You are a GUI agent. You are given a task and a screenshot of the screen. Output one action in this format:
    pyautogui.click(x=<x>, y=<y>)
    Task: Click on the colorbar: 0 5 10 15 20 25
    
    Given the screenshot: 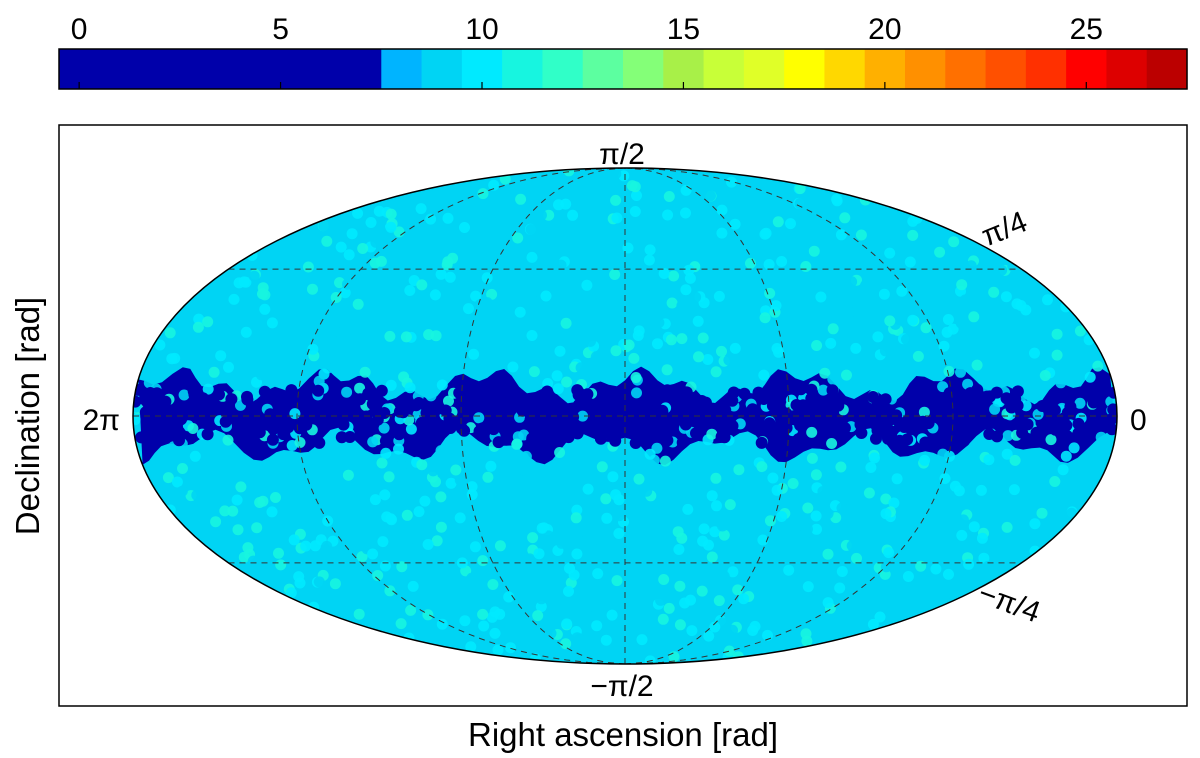 What is the action you would take?
    pyautogui.click(x=623, y=51)
    